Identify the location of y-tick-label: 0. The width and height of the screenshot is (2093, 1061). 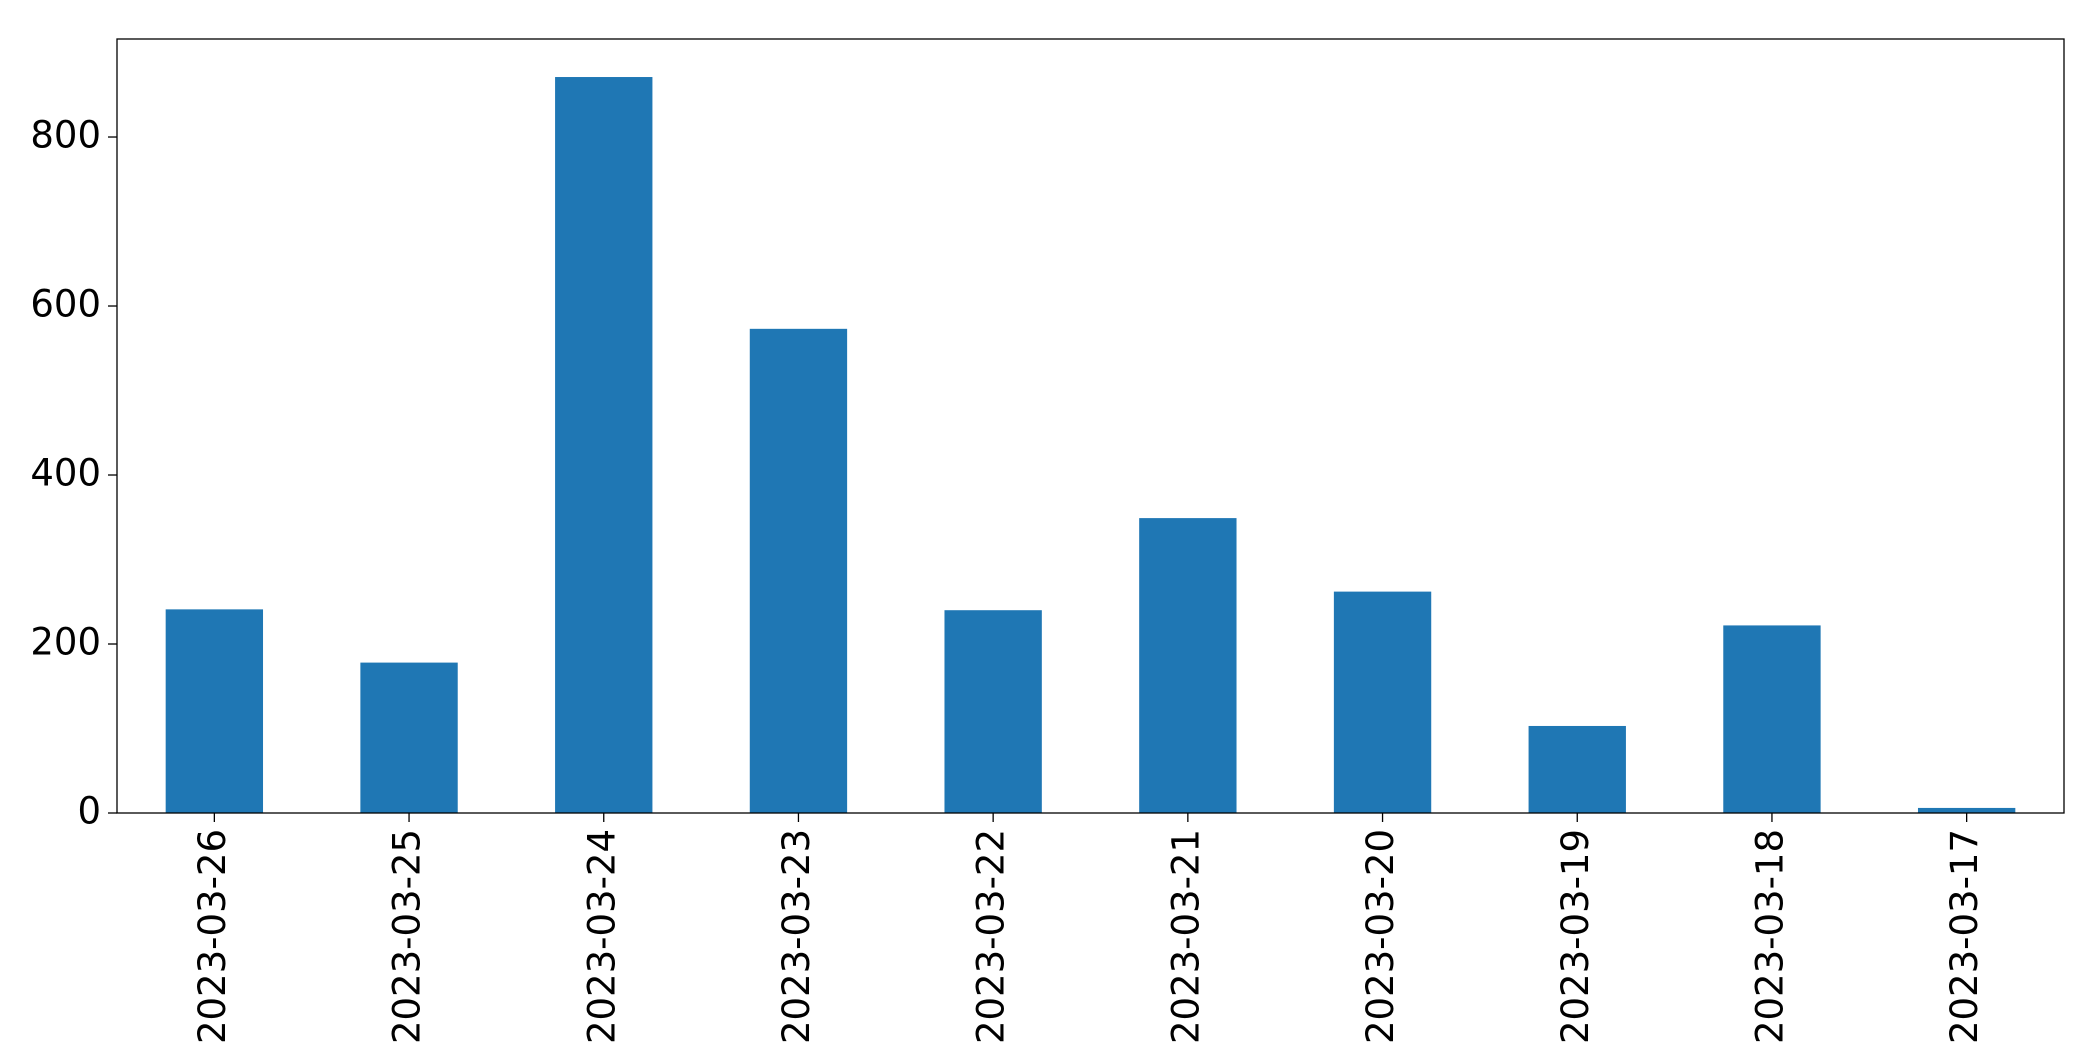
(89, 811).